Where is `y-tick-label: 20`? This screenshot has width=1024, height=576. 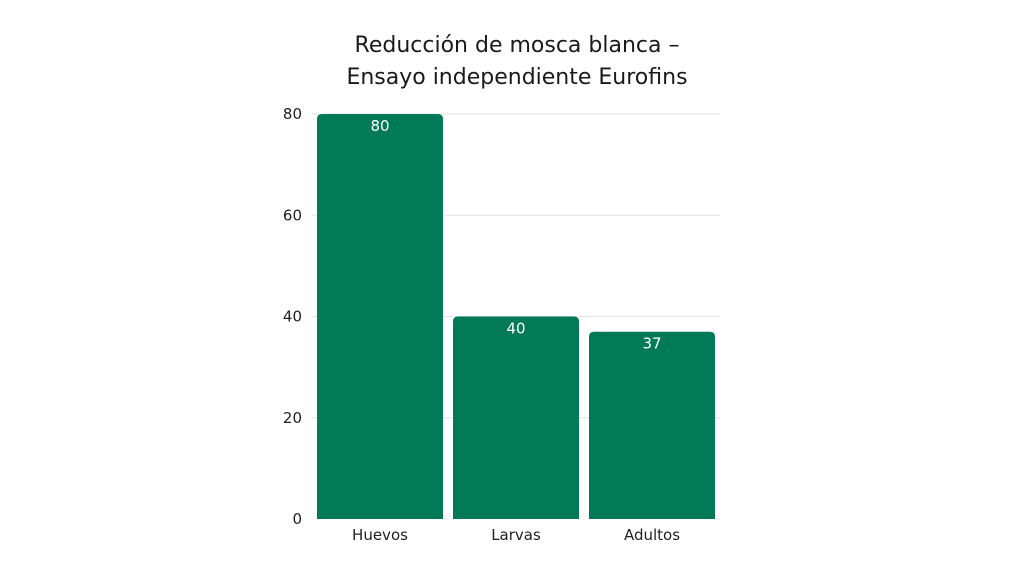
y-tick-label: 20 is located at coordinates (292, 418).